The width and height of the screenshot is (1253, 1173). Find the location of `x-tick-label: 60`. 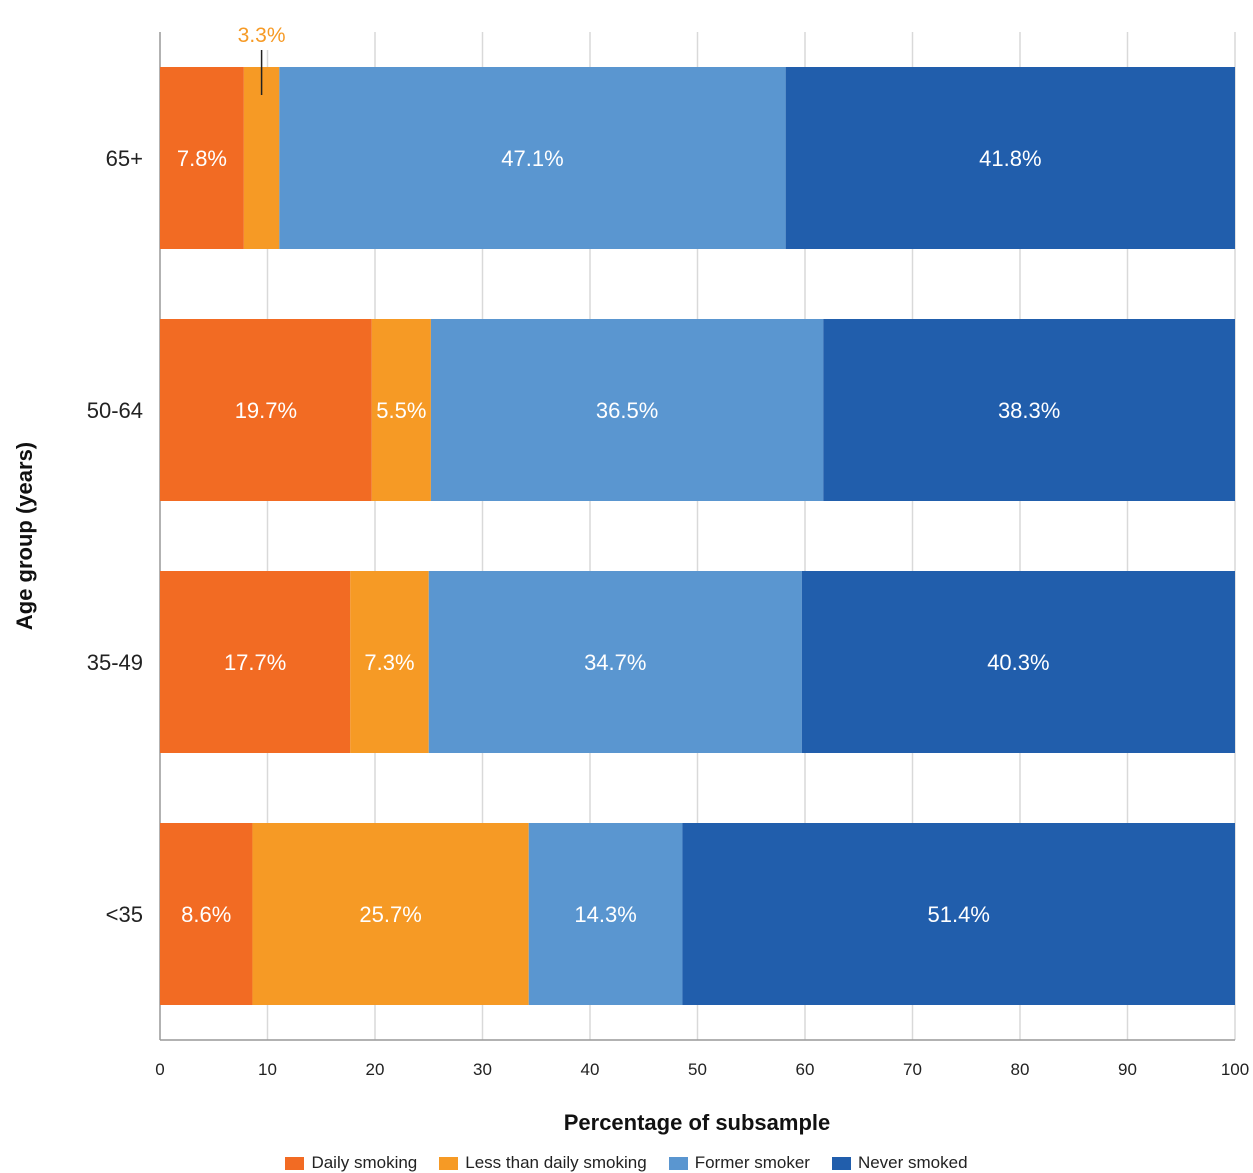

x-tick-label: 60 is located at coordinates (805, 1069).